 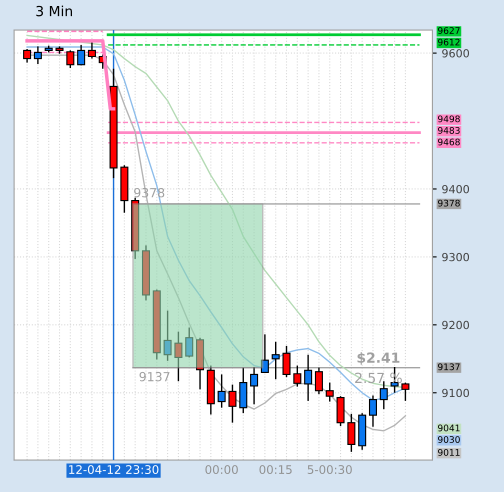 I want to click on ref-line-label: 9498, so click(x=449, y=118).